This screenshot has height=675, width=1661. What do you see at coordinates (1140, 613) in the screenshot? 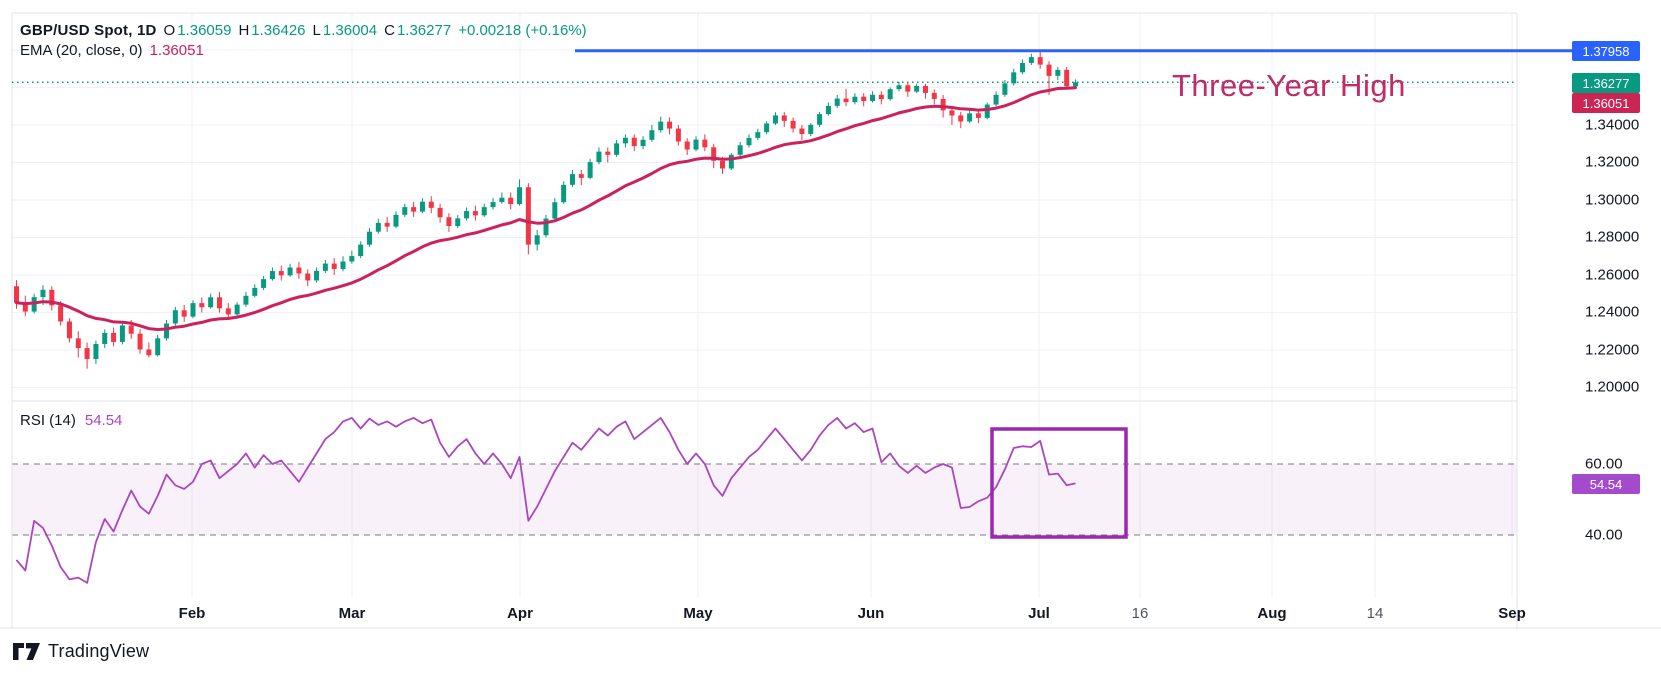
I see `time-axis-label: 16` at bounding box center [1140, 613].